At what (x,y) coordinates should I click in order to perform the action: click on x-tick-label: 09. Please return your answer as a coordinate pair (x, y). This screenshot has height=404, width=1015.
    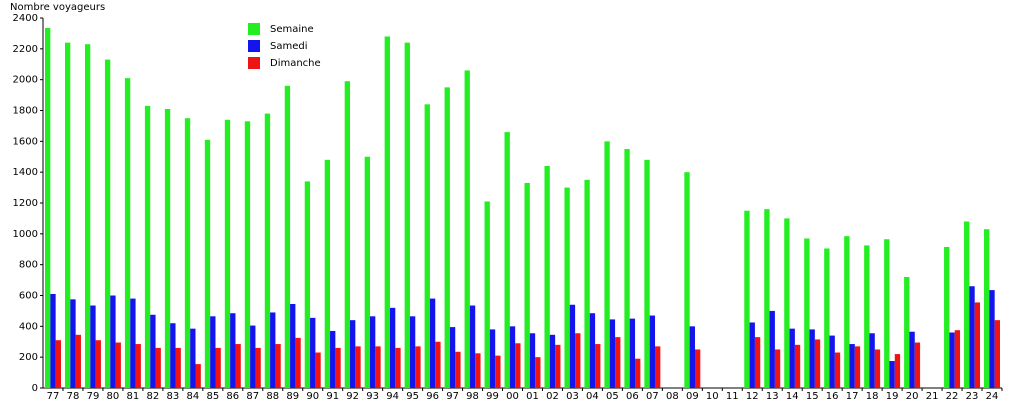
    Looking at the image, I should click on (692, 395).